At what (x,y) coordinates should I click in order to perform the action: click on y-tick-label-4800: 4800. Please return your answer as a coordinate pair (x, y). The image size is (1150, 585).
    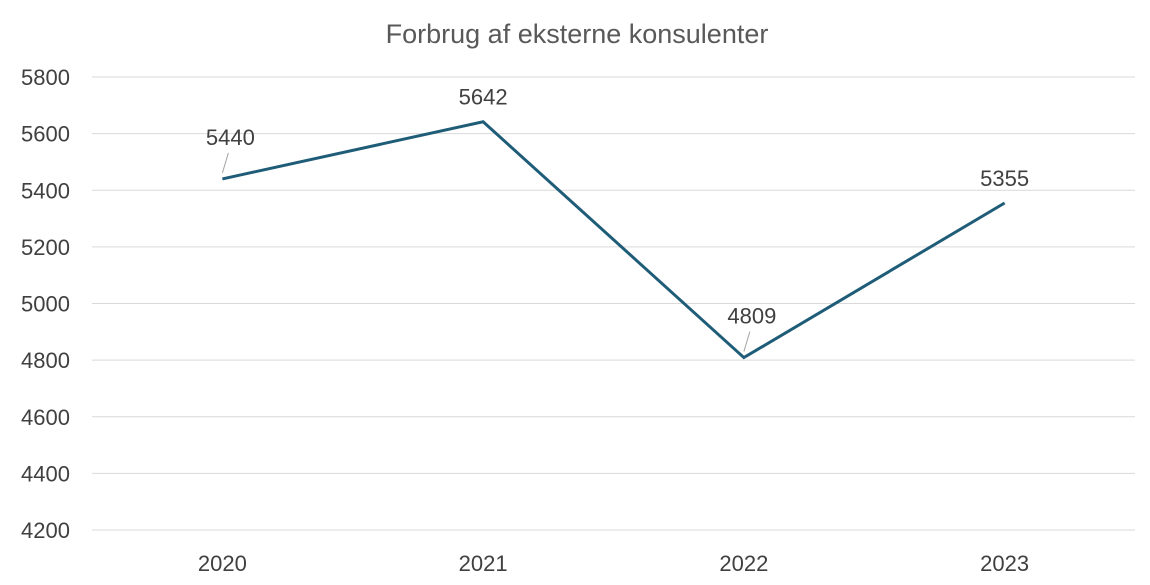
    Looking at the image, I should click on (45, 360).